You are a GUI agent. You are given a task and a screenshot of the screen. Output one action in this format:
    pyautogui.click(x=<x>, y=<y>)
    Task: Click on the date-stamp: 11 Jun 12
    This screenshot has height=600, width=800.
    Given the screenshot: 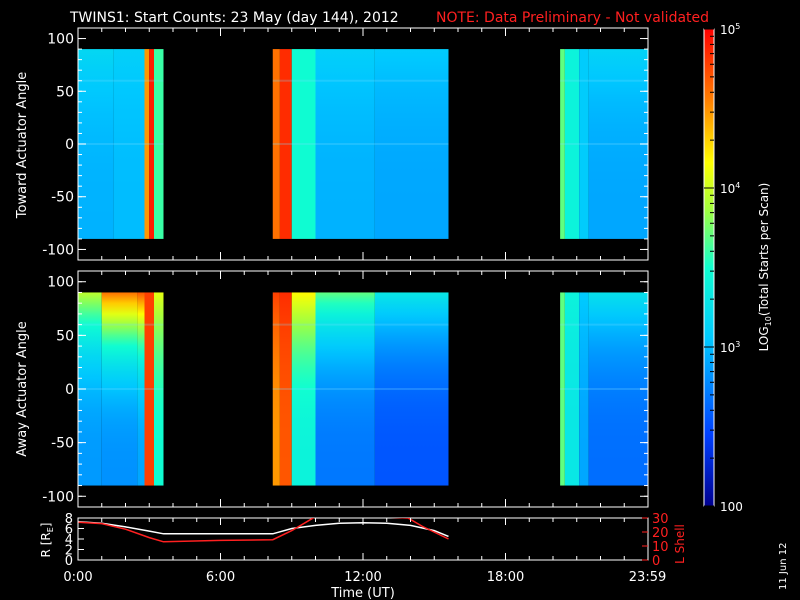 What is the action you would take?
    pyautogui.click(x=783, y=566)
    